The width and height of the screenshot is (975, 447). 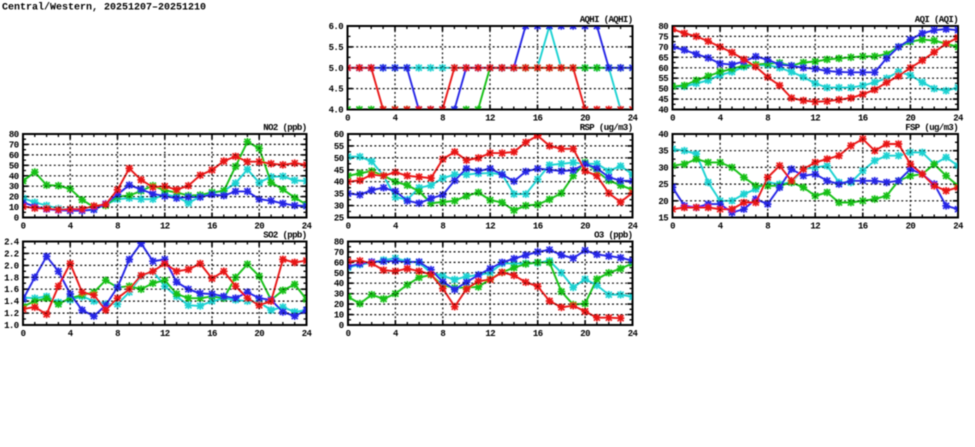 I want to click on svg-text: 2.2, so click(x=11, y=254).